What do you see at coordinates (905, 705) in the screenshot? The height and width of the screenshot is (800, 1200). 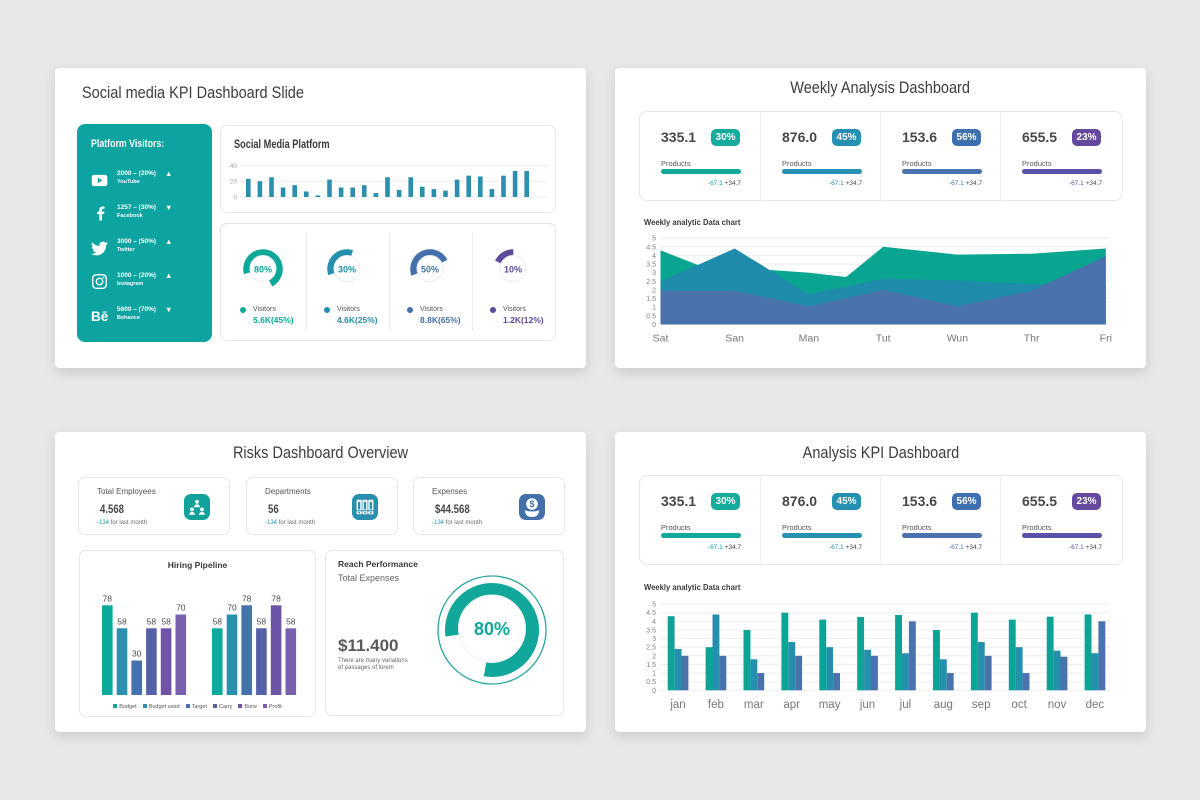 I see `svg-text: jul` at bounding box center [905, 705].